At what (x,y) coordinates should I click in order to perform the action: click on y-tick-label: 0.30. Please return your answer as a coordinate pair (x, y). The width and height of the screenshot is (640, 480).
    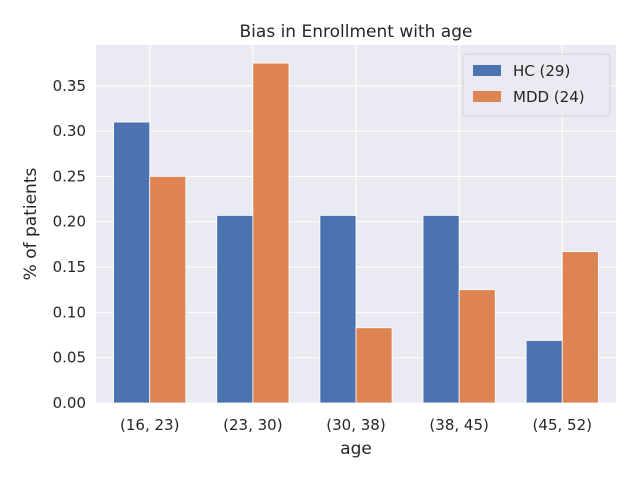
    Looking at the image, I should click on (69, 131).